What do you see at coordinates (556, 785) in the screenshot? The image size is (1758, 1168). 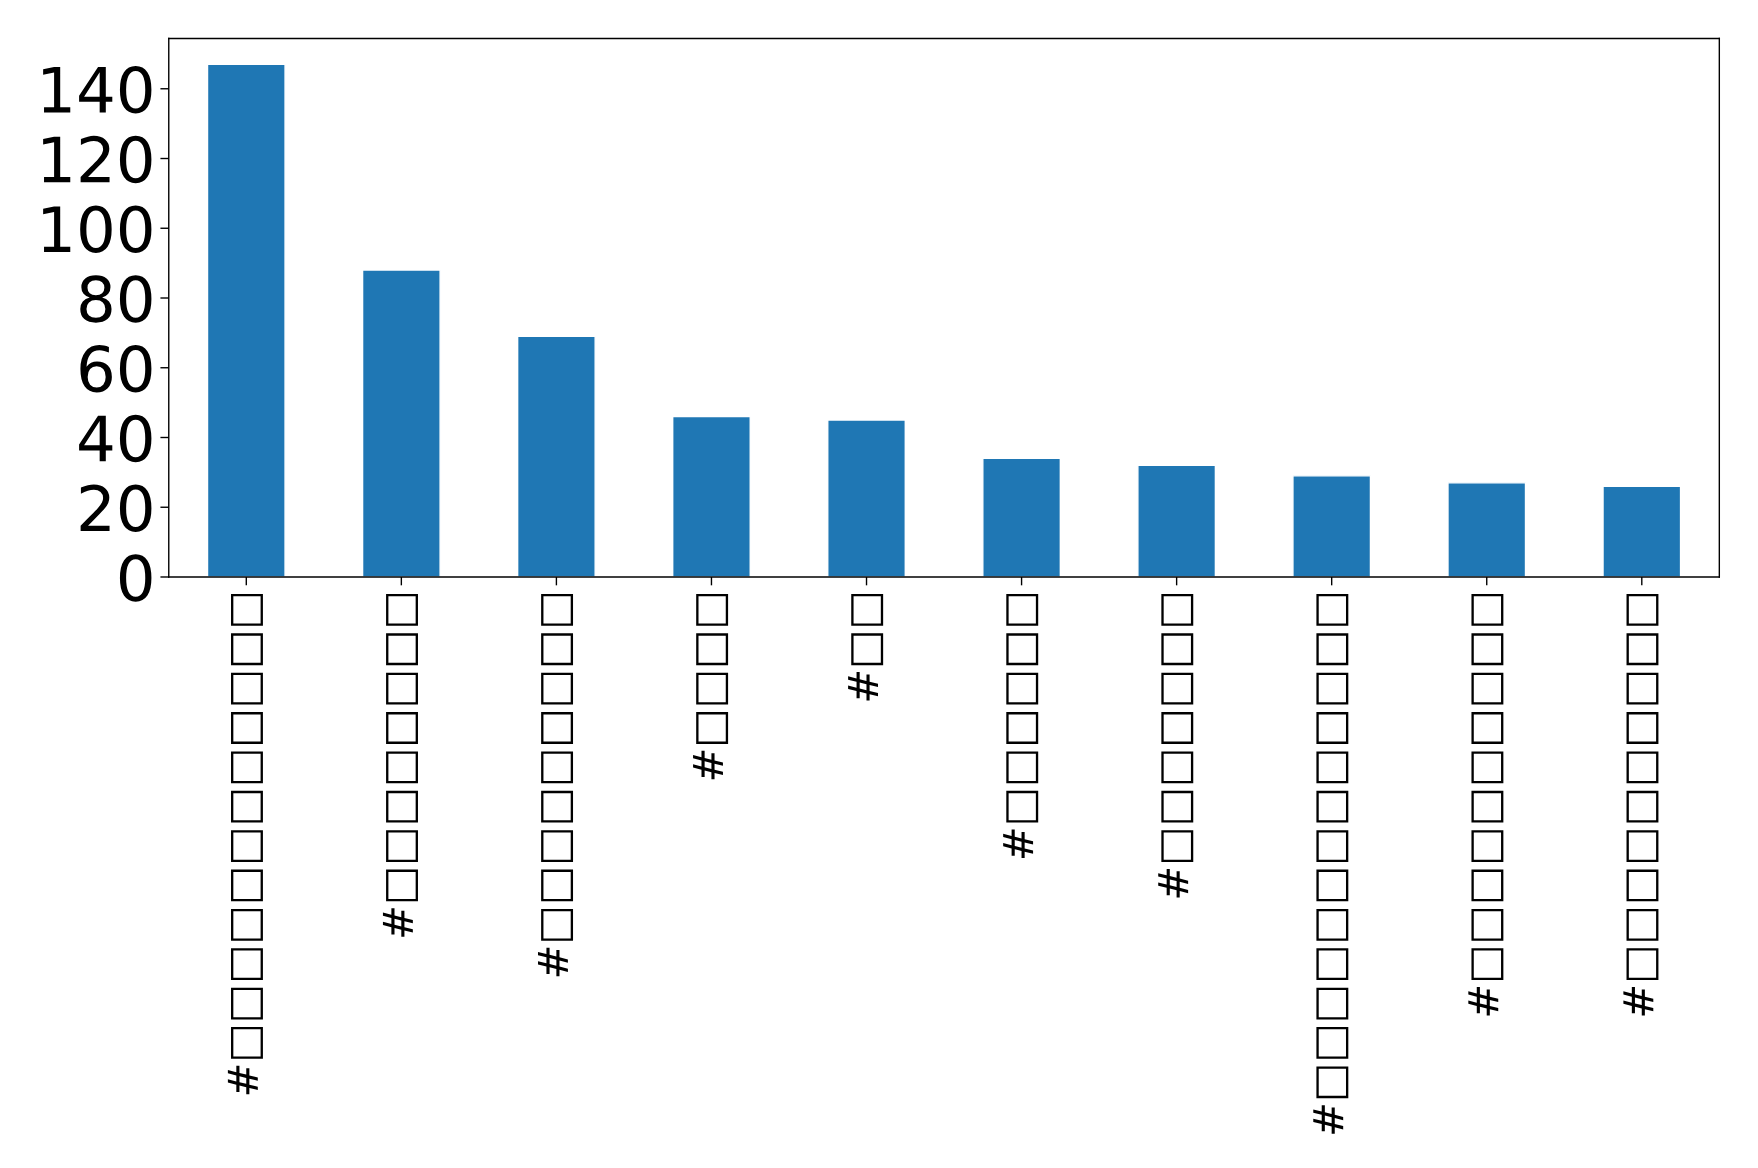 I see `x-tick-label: #□□□□□□□□□` at bounding box center [556, 785].